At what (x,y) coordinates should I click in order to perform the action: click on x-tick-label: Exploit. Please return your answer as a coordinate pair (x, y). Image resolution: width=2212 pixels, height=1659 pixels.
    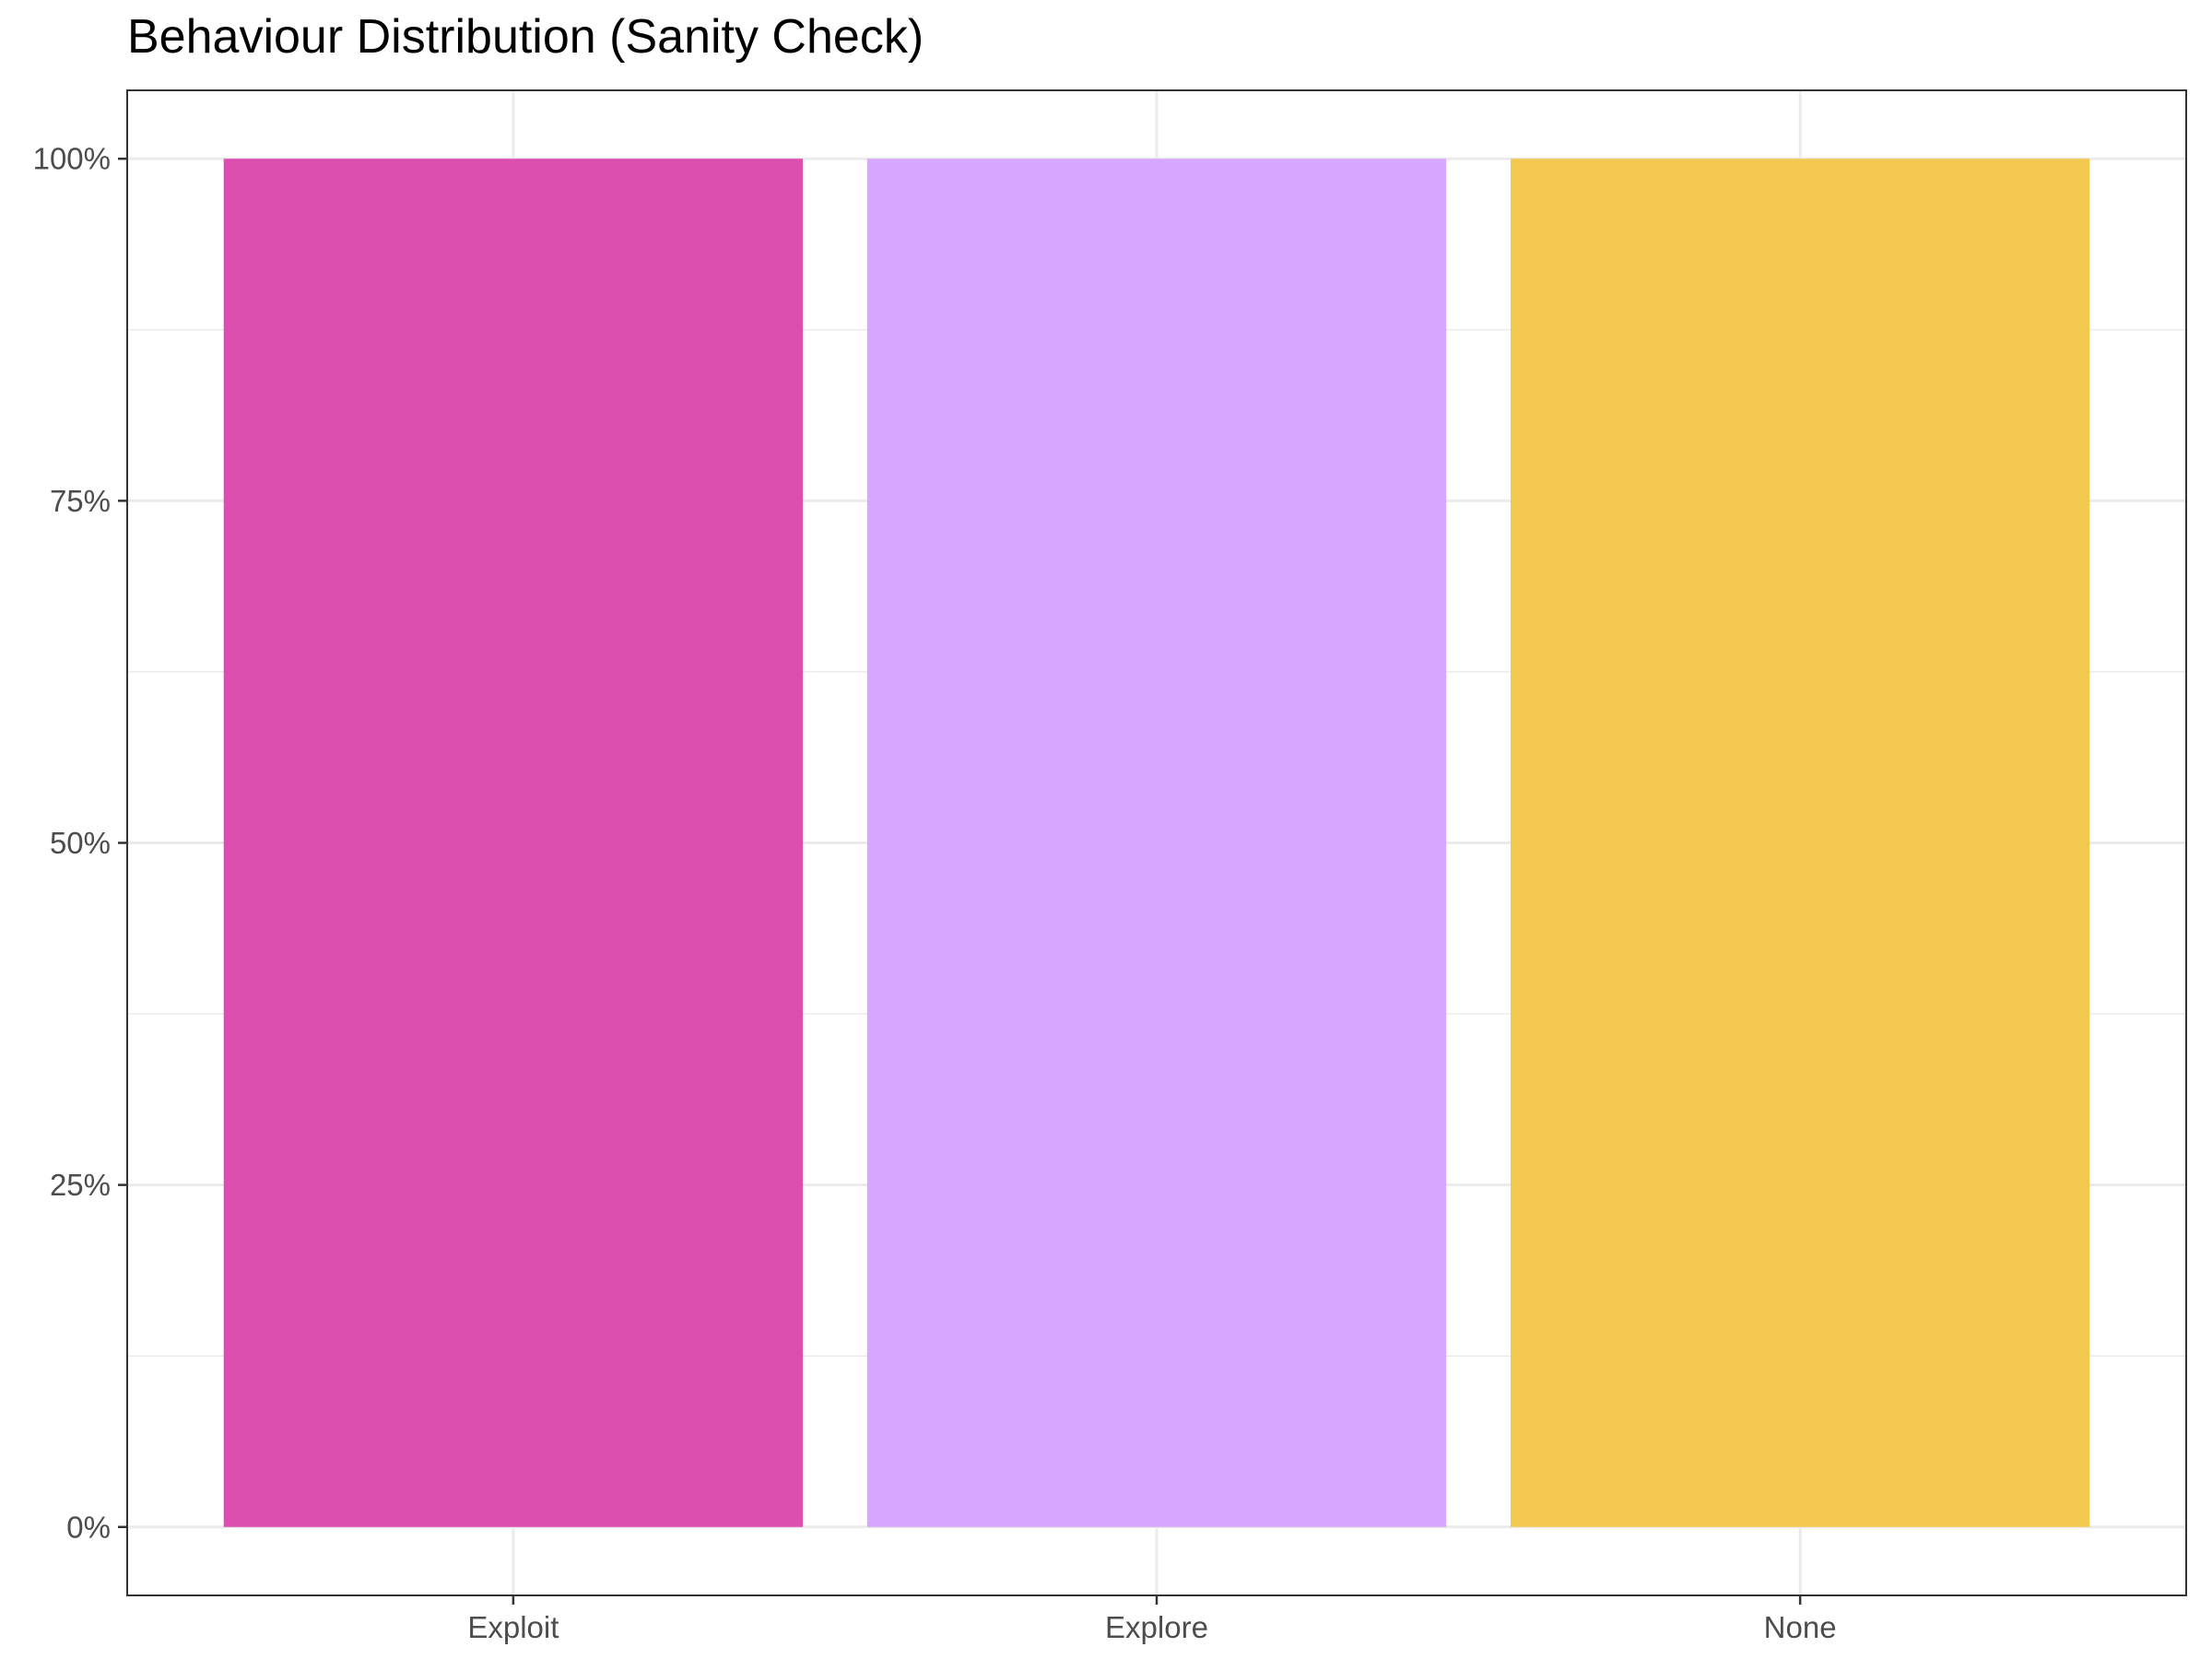
    Looking at the image, I should click on (513, 1627).